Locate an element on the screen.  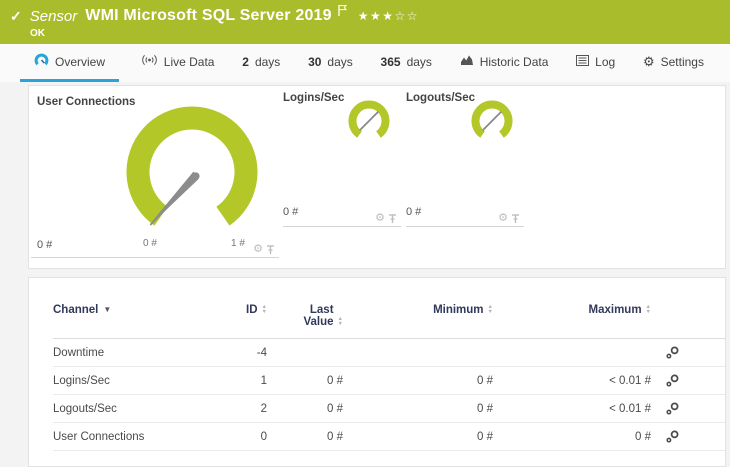
column-header-last-value: Last Value ▲ ▼ is located at coordinates (305, 316).